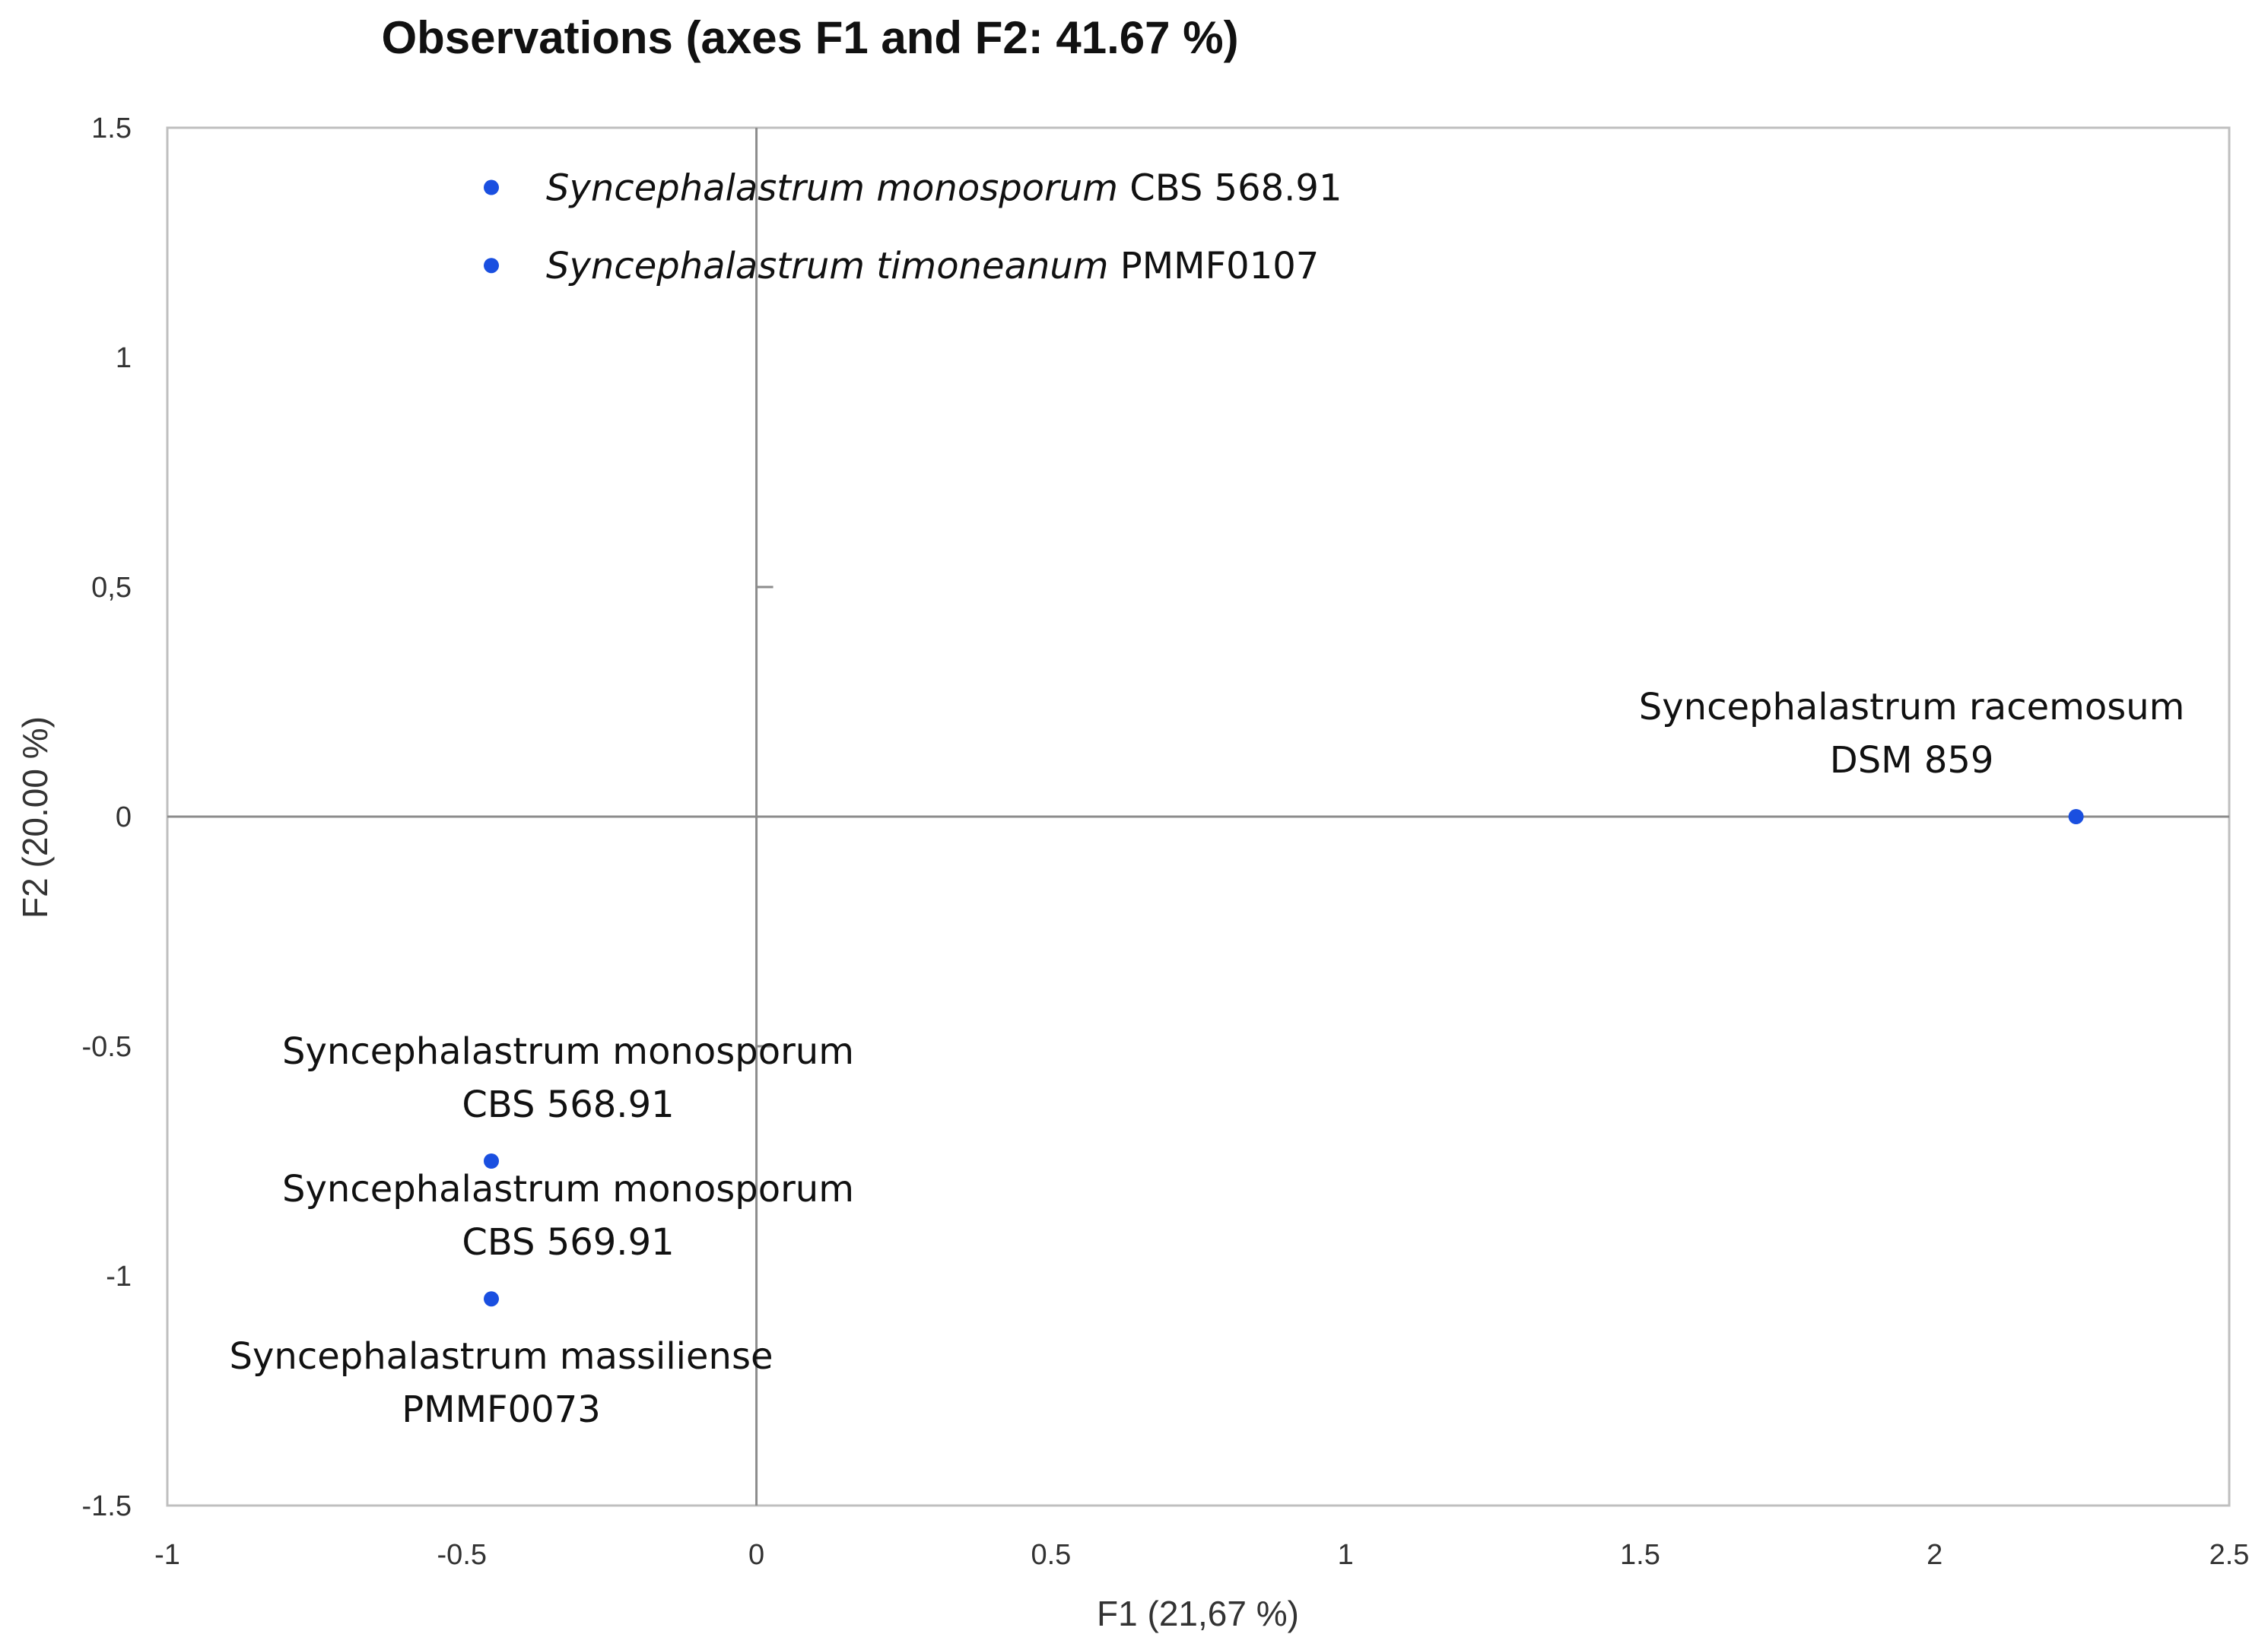 Image resolution: width=2268 pixels, height=1650 pixels. Describe the element at coordinates (1346, 1555) in the screenshot. I see `x-tick-label: 1` at that location.